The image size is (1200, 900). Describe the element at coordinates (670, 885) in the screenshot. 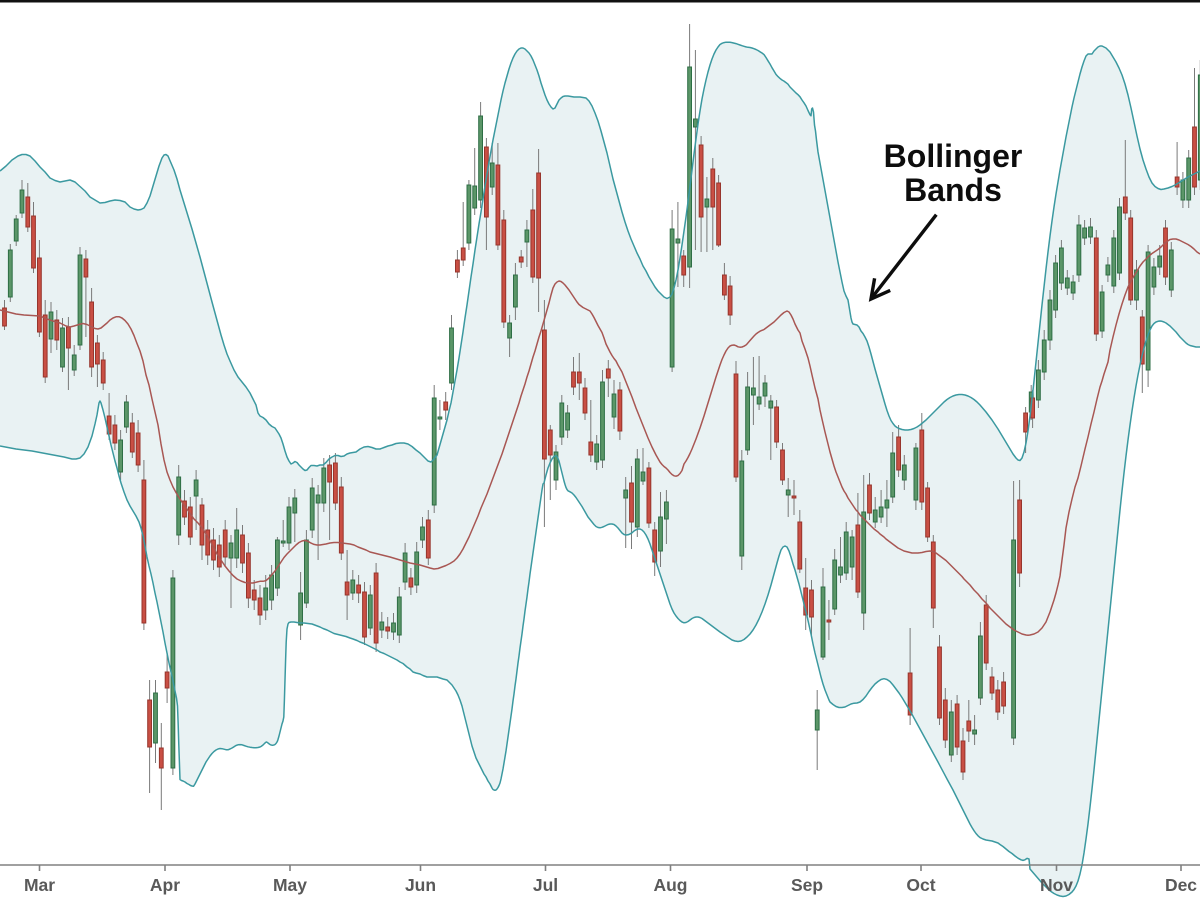

I see `svg-text: Aug` at that location.